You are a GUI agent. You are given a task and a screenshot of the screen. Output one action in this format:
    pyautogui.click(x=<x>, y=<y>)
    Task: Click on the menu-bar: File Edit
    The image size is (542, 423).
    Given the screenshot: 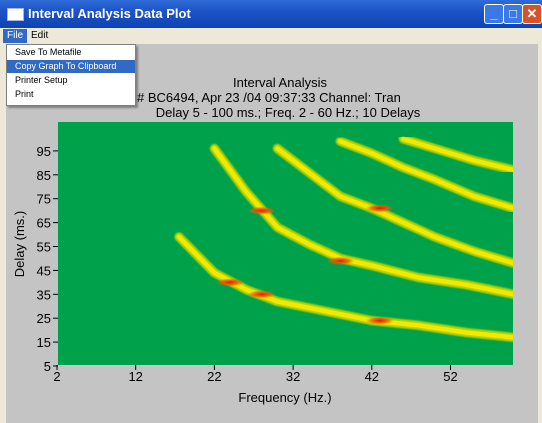 What is the action you would take?
    pyautogui.click(x=271, y=36)
    